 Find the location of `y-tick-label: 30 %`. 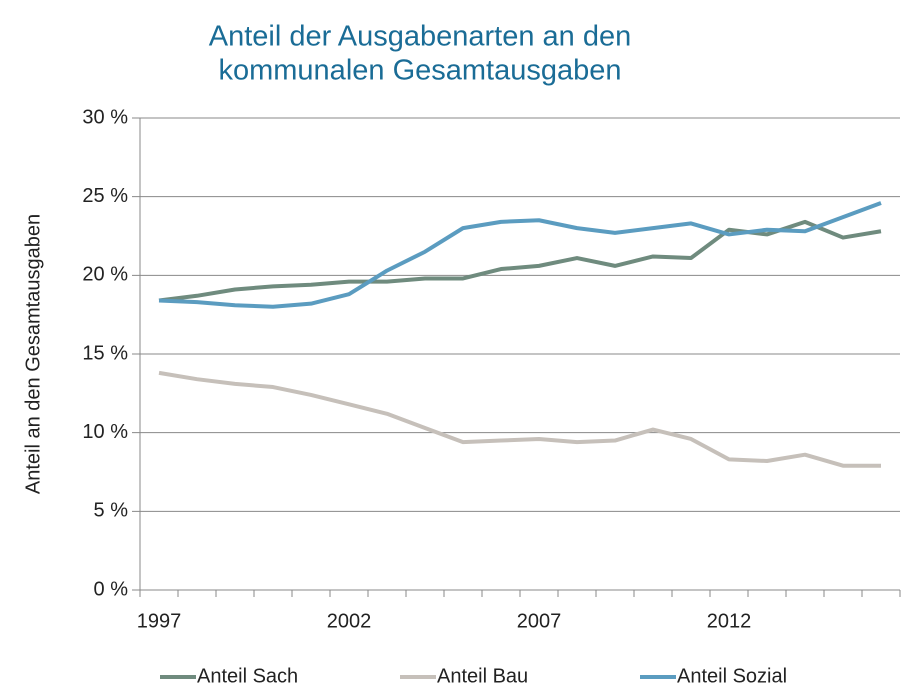

y-tick-label: 30 % is located at coordinates (105, 117).